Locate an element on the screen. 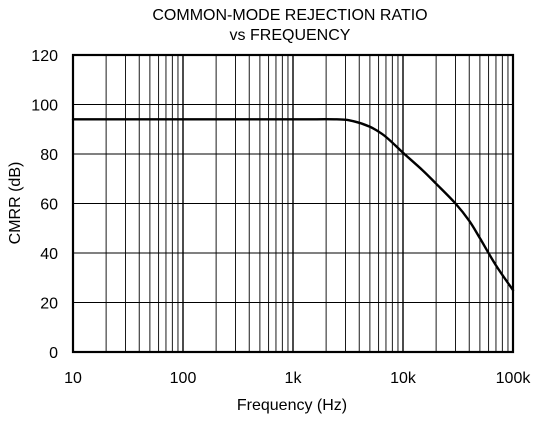 Image resolution: width=540 pixels, height=421 pixels. y-tick-label-1: 20 is located at coordinates (49, 304).